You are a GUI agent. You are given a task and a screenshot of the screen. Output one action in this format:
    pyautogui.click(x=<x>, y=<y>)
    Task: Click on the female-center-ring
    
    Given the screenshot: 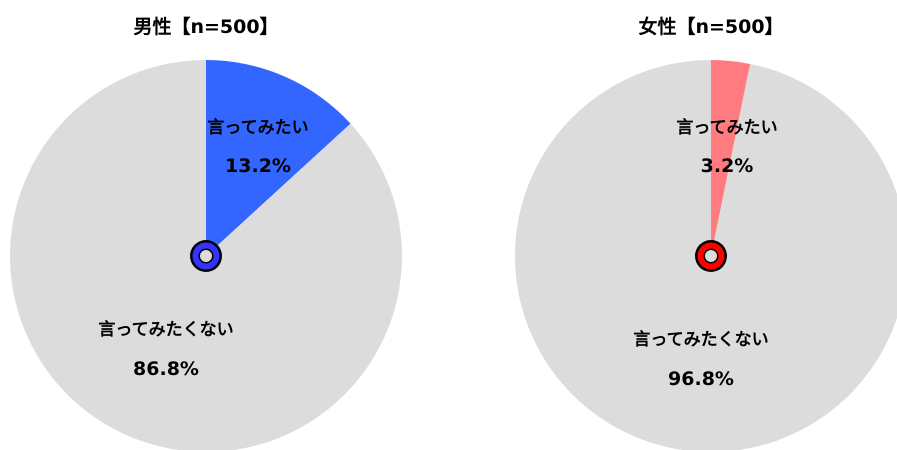 What is the action you would take?
    pyautogui.click(x=711, y=256)
    